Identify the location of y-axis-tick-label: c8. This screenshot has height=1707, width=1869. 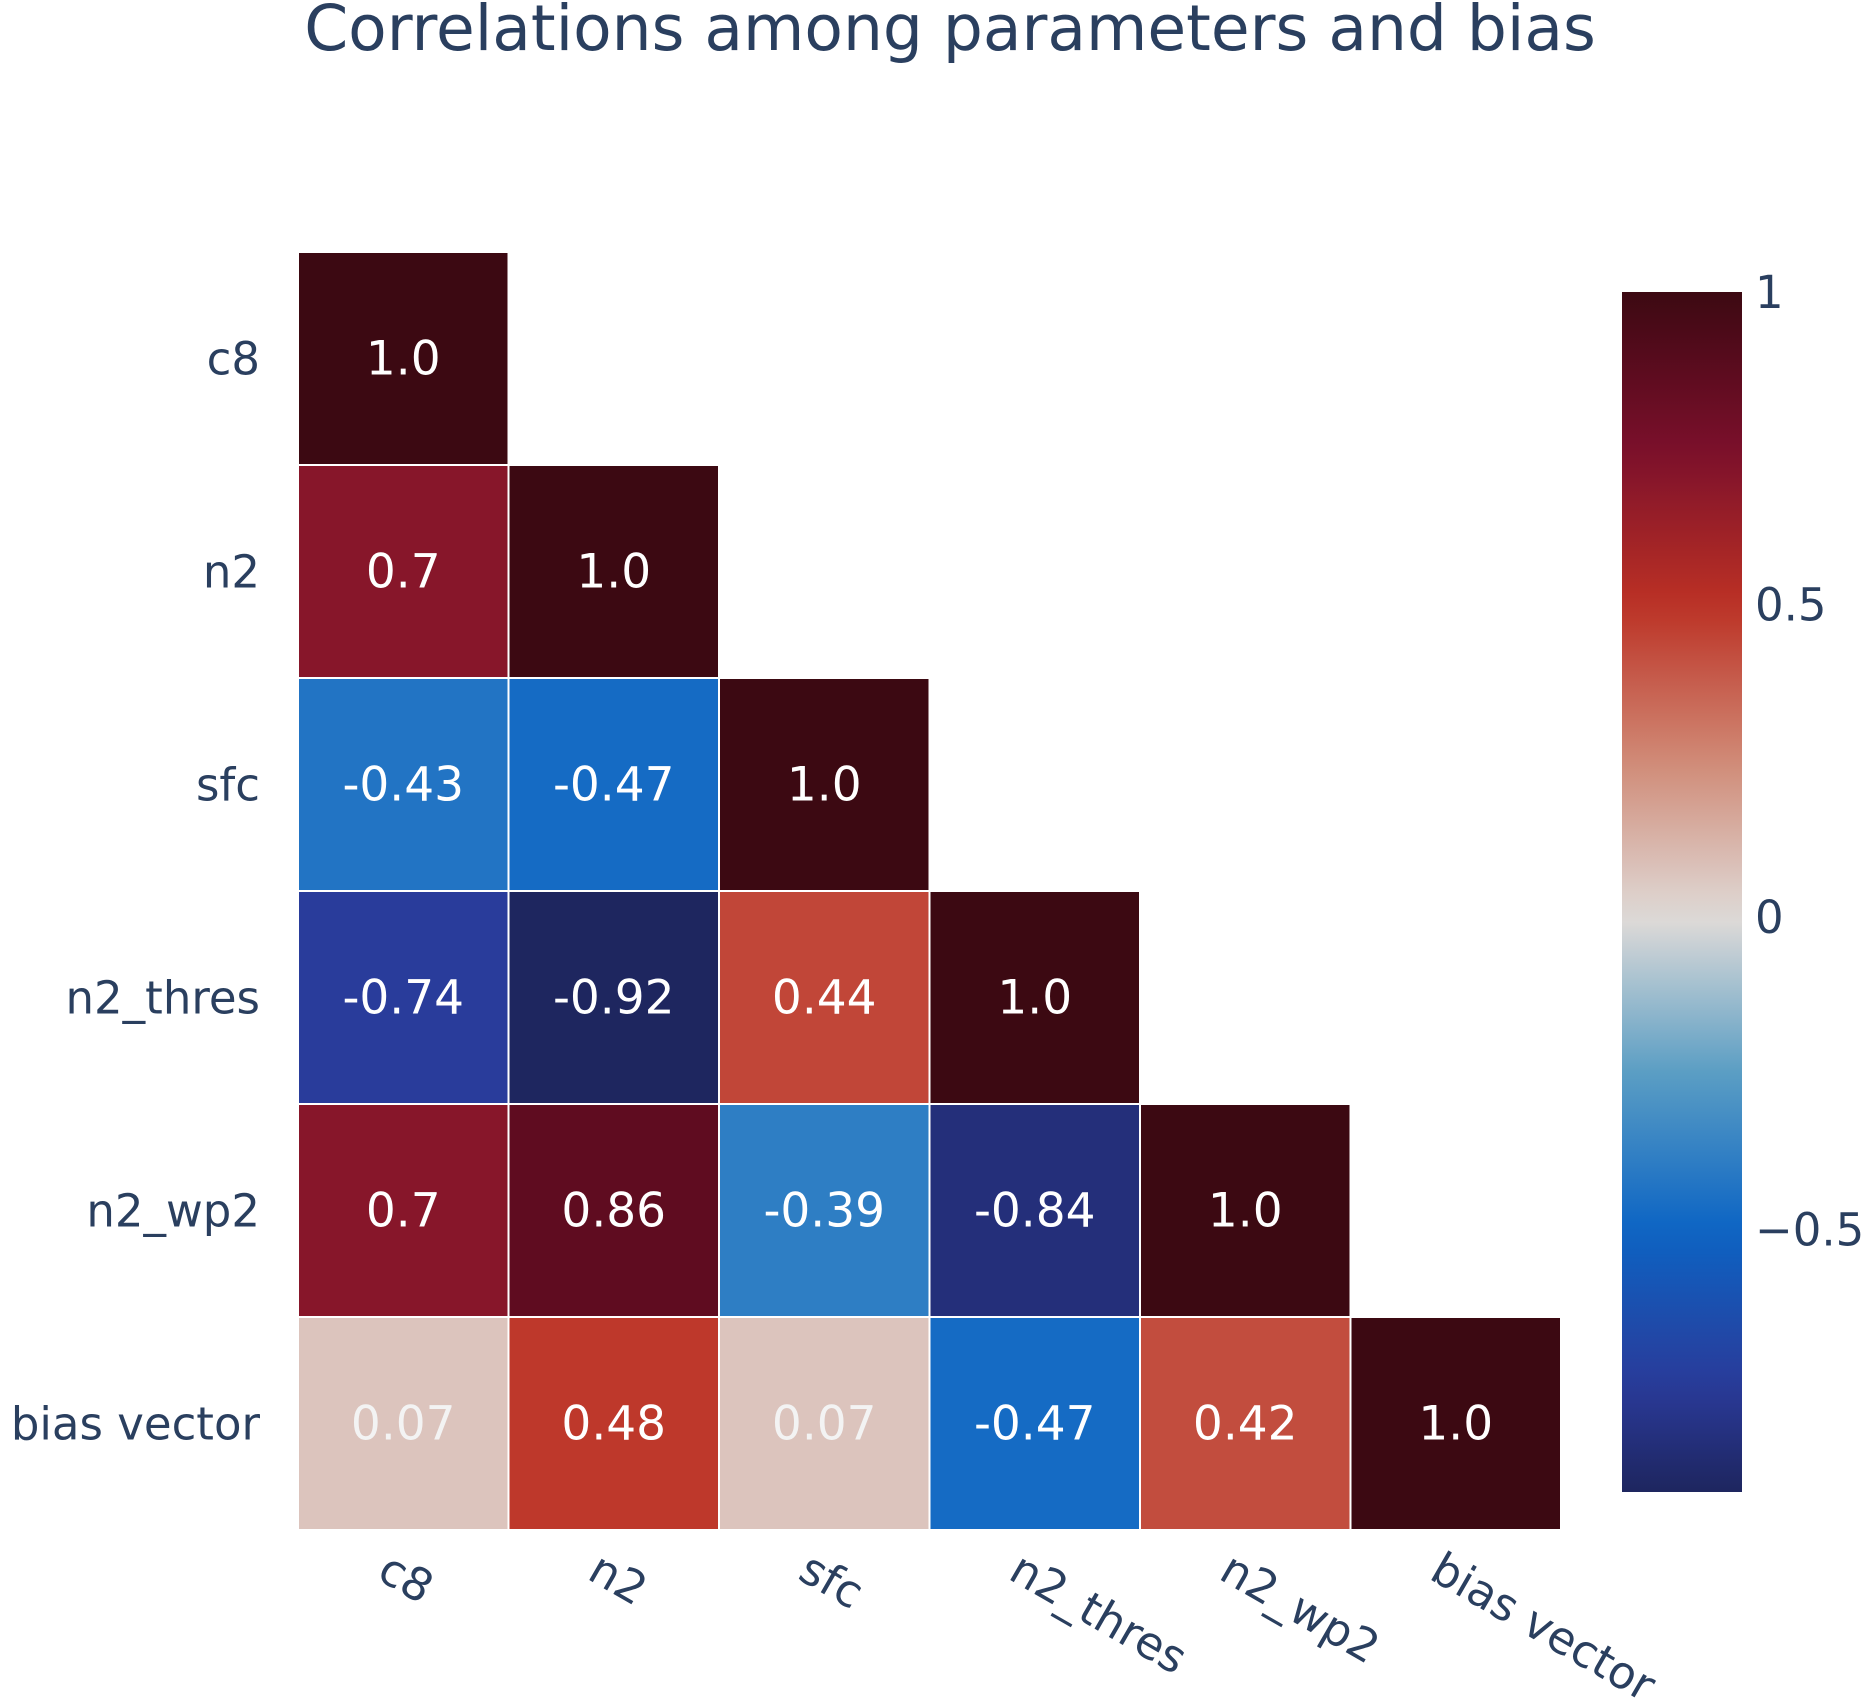
(233, 359).